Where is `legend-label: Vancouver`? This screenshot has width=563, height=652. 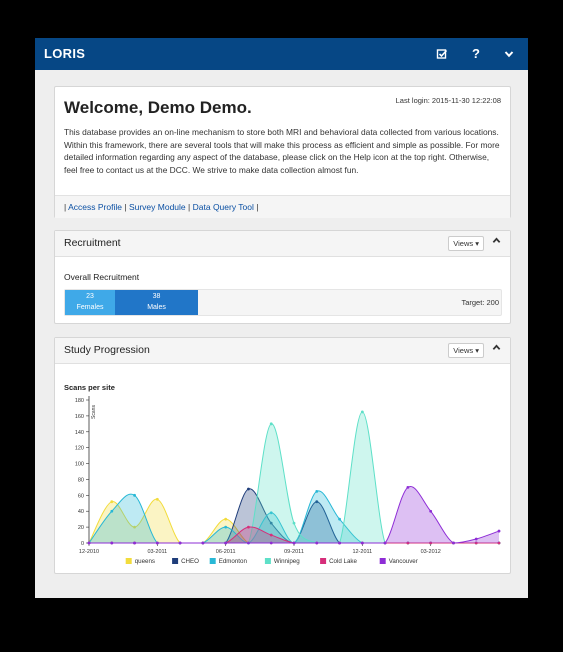 legend-label: Vancouver is located at coordinates (403, 561).